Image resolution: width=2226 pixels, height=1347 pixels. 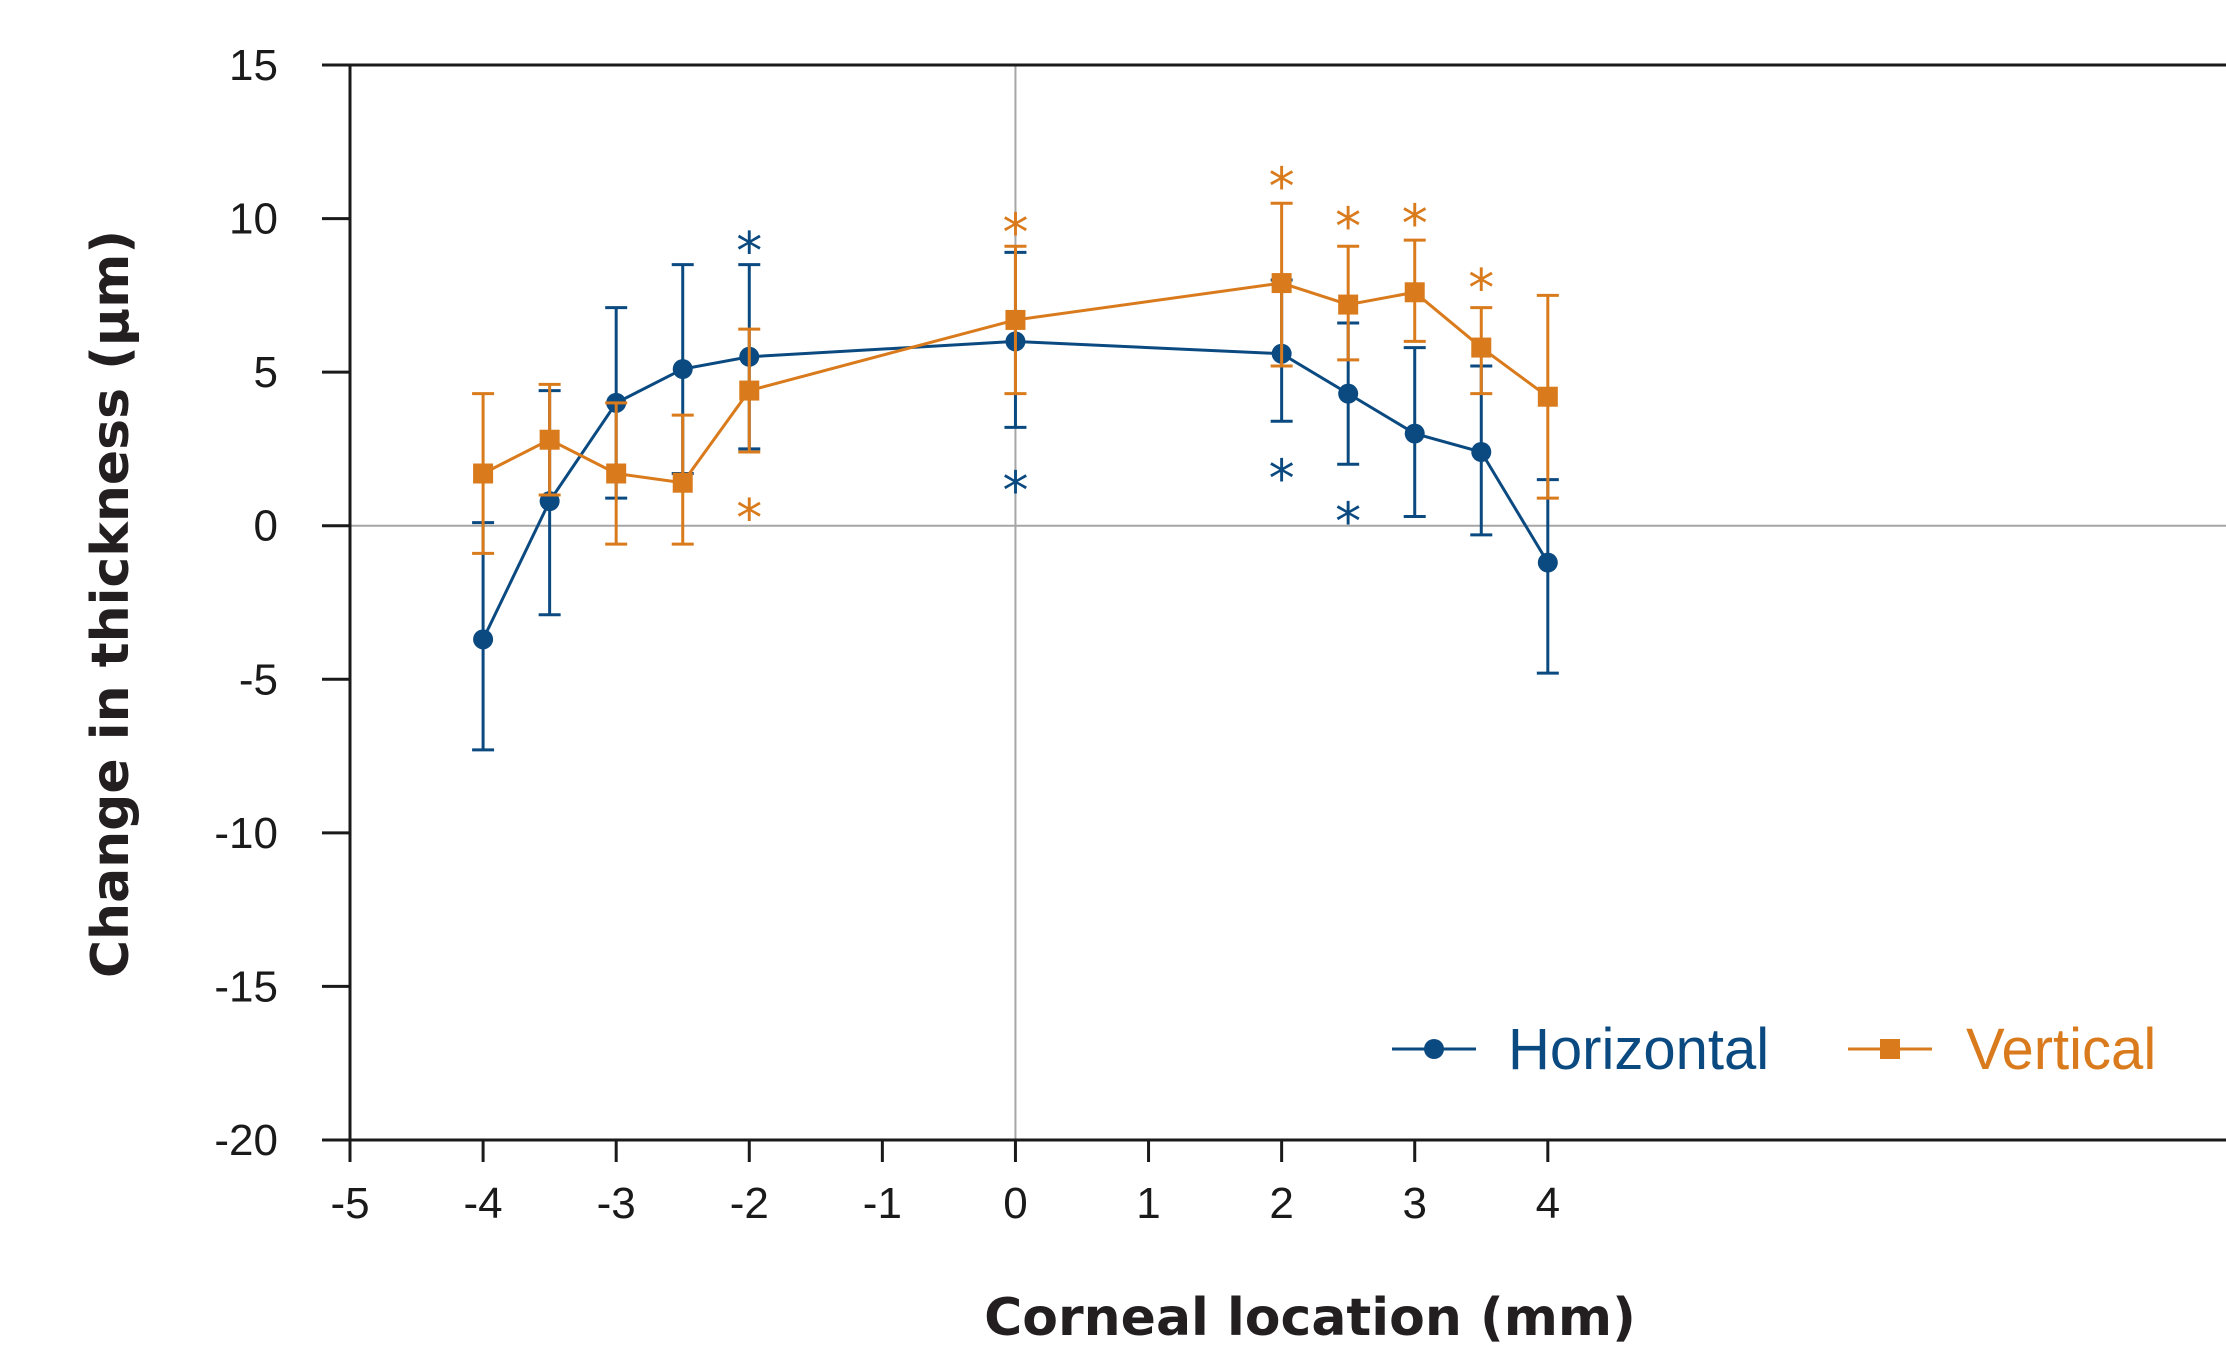 What do you see at coordinates (253, 65) in the screenshot?
I see `y-tick-label: 15` at bounding box center [253, 65].